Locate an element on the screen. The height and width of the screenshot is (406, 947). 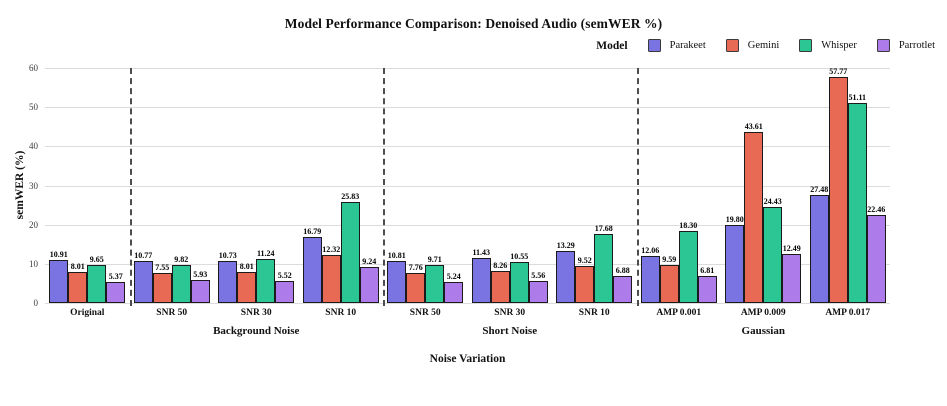
y-tick-label: 0 is located at coordinates (36, 303).